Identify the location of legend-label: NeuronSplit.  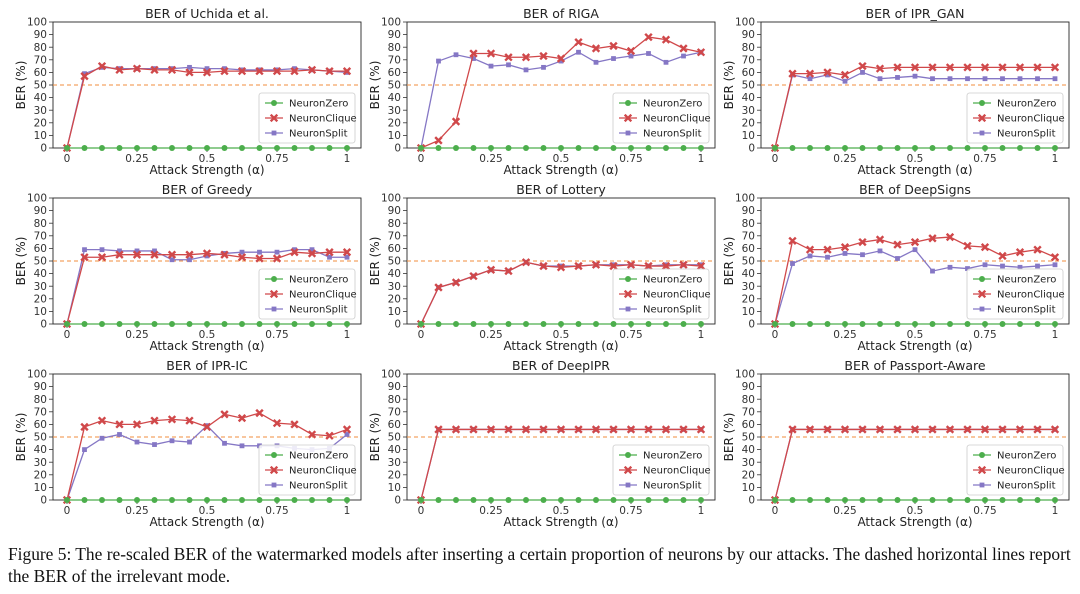
(1026, 486).